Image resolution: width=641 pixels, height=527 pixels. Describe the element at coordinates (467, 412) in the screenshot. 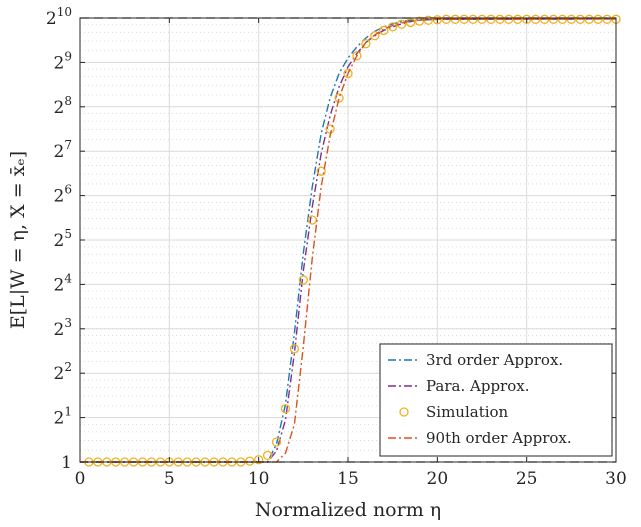

I see `legend-label: Simulation` at that location.